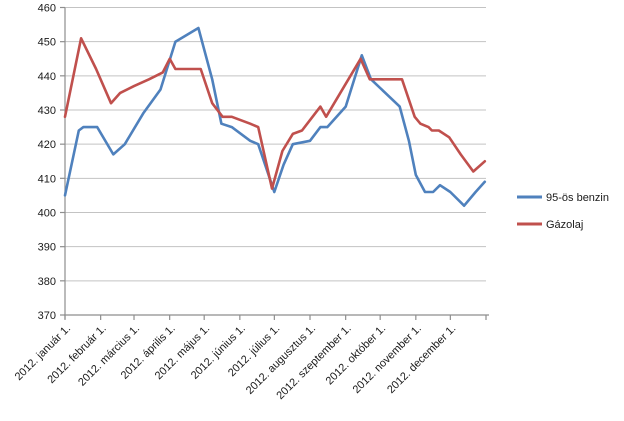 Image resolution: width=624 pixels, height=421 pixels. What do you see at coordinates (47, 77) in the screenshot?
I see `y-axis-tick-label: 440` at bounding box center [47, 77].